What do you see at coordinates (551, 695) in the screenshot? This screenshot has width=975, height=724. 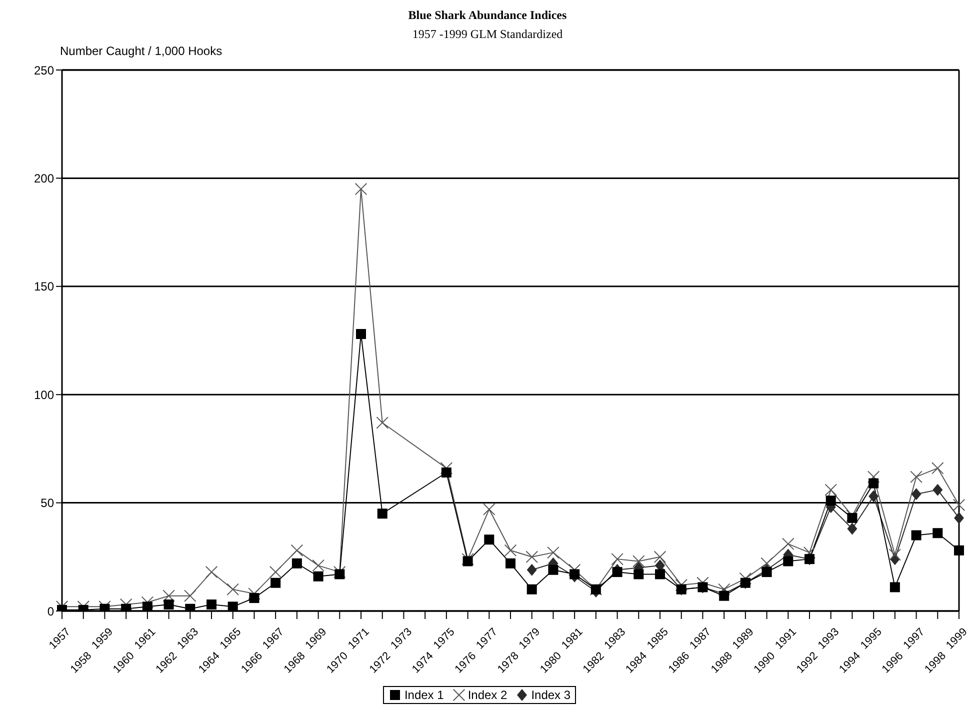 I see `legend-label: Index 3` at bounding box center [551, 695].